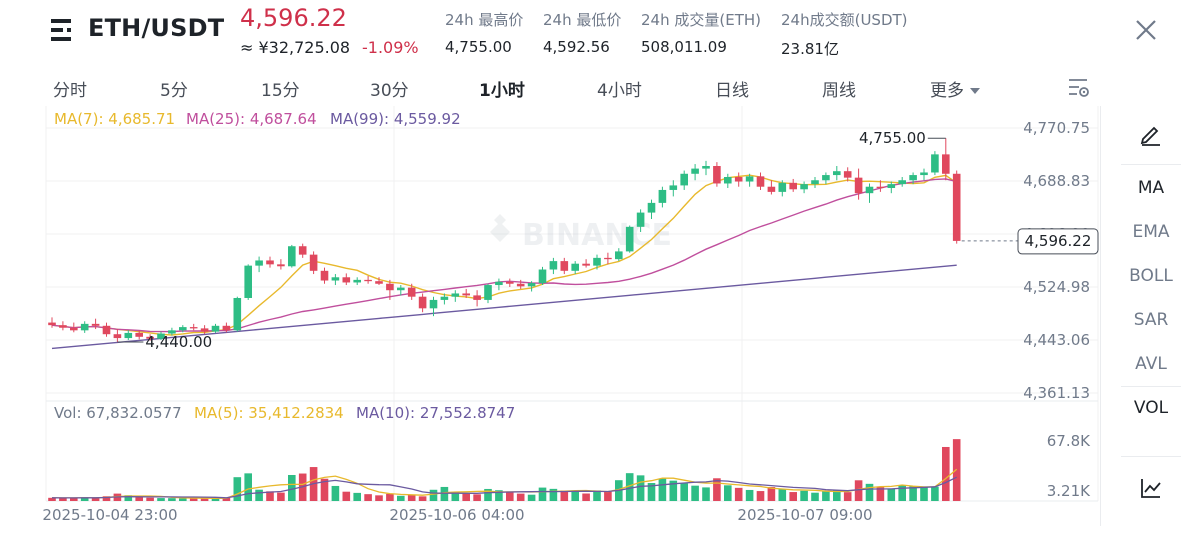 The height and width of the screenshot is (540, 1200). I want to click on indicator-ema: EMA, so click(1151, 232).